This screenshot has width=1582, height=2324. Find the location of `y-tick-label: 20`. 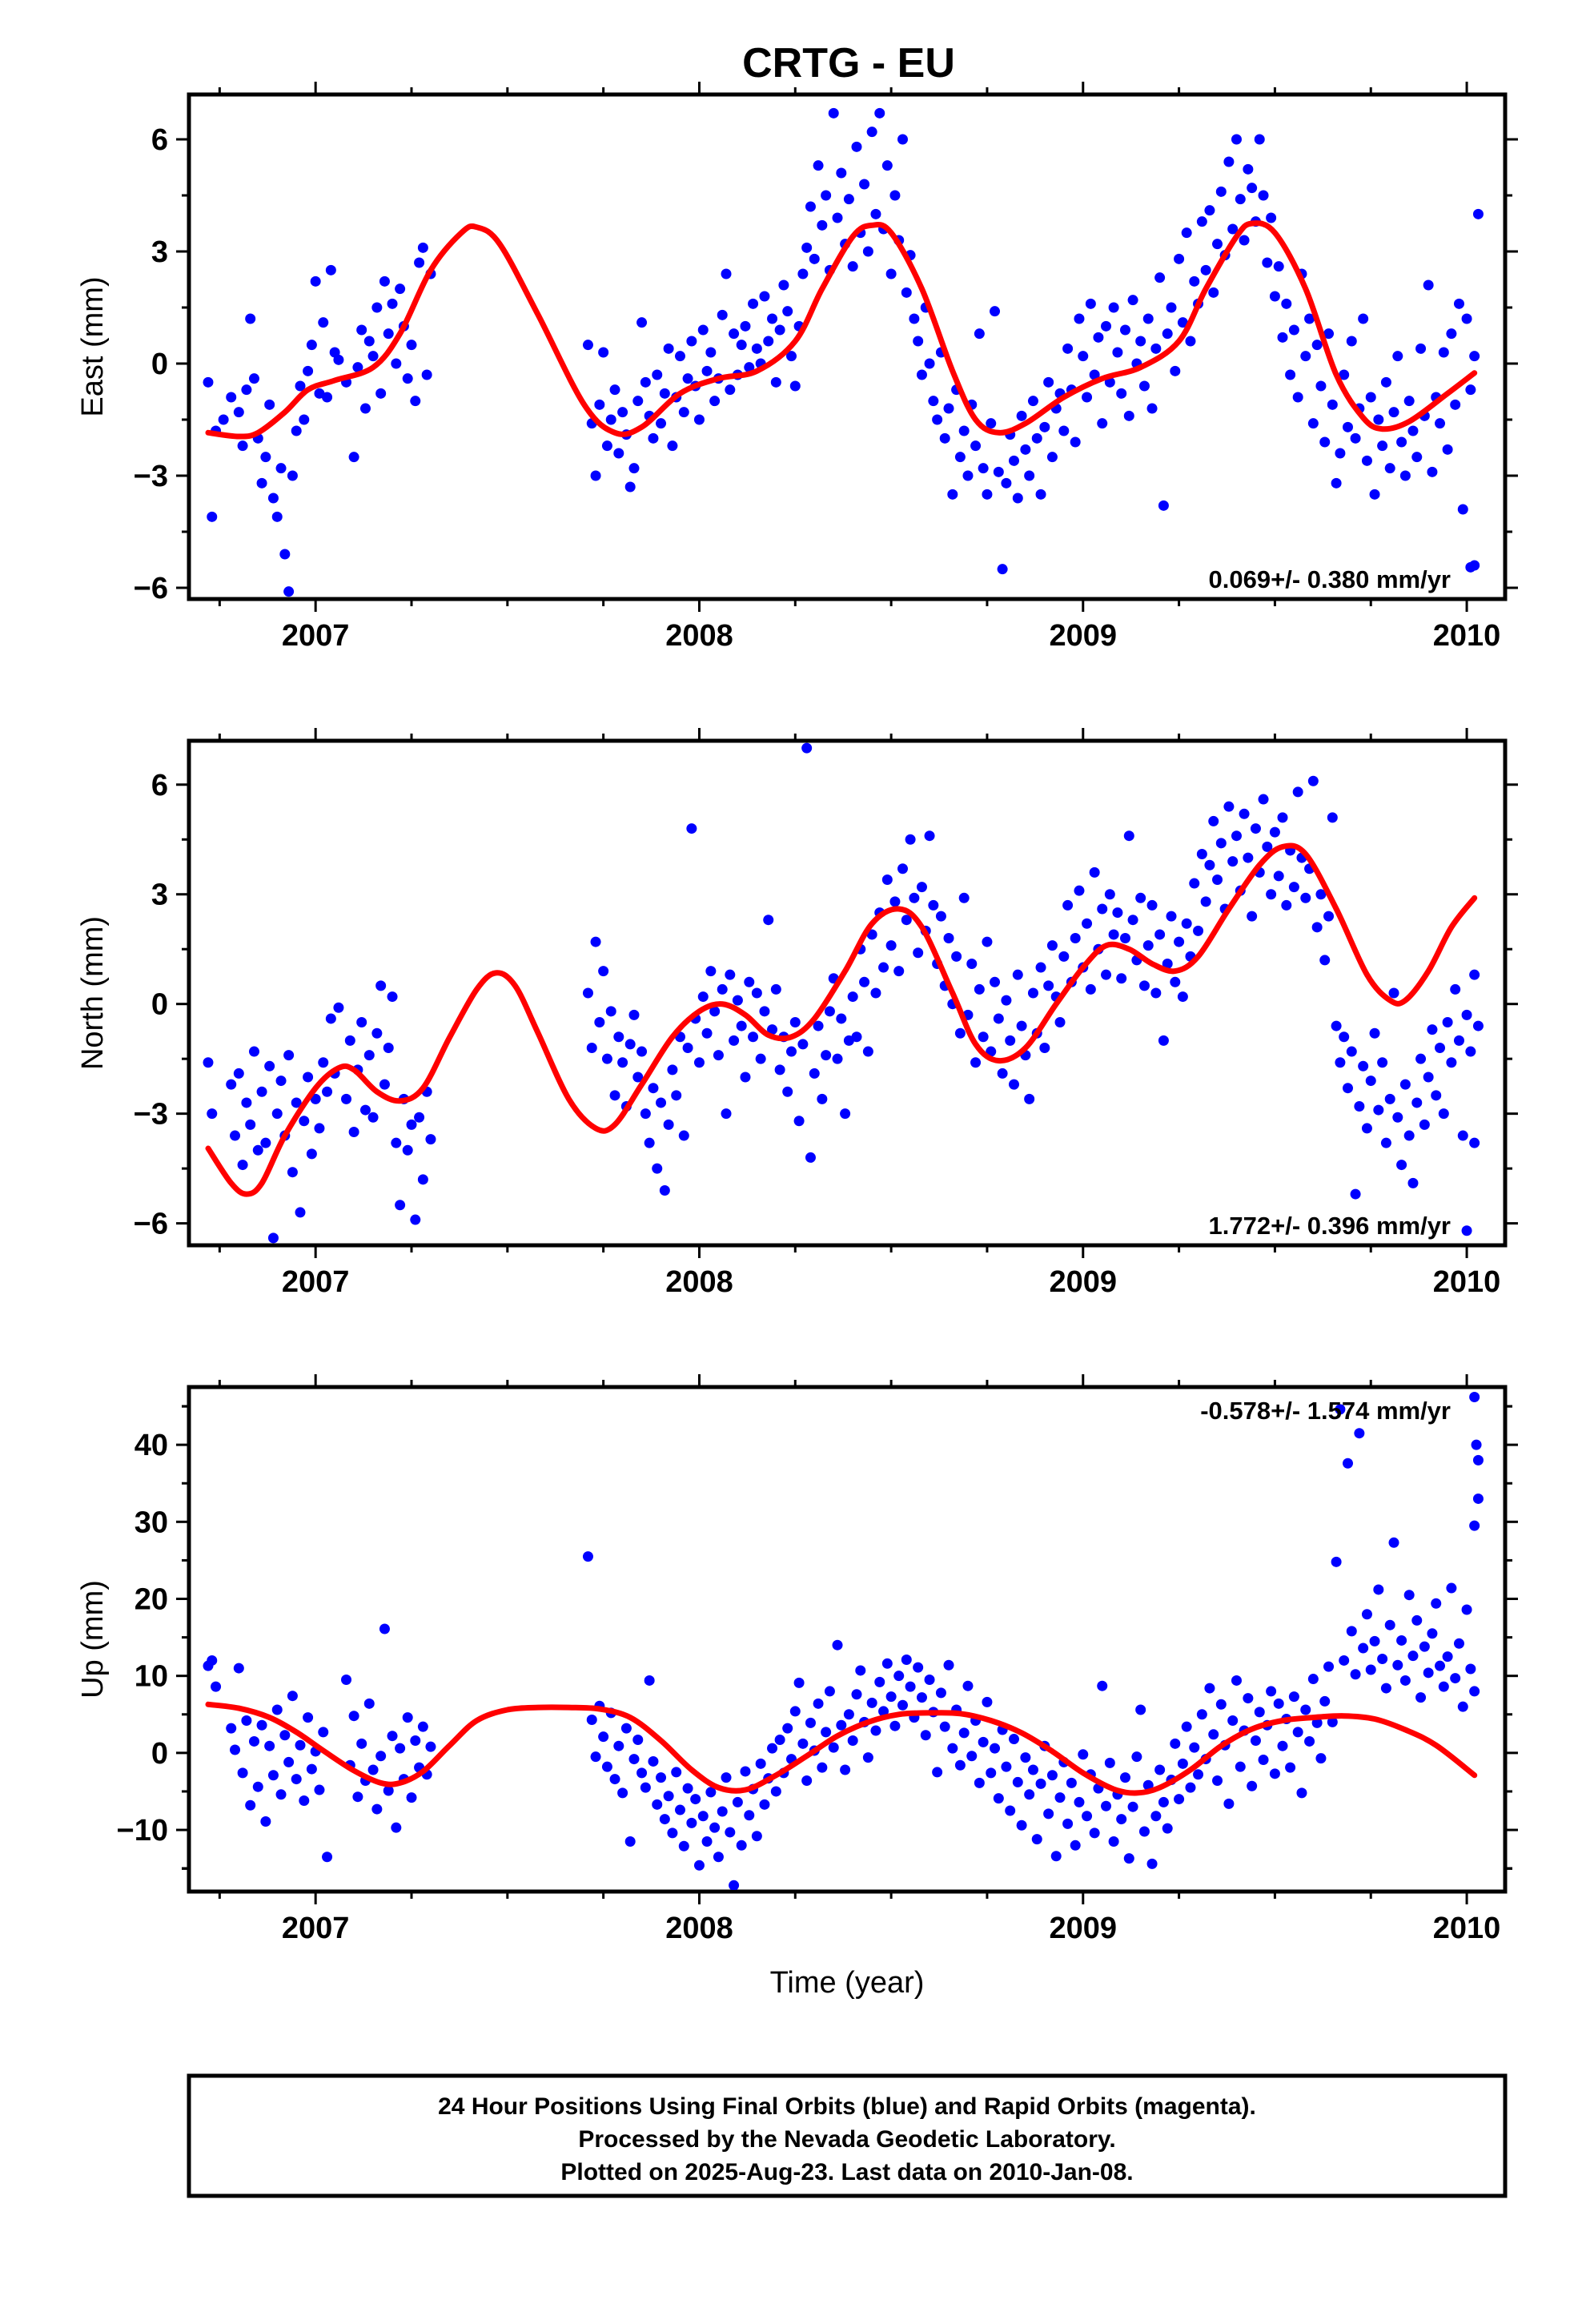

y-tick-label: 20 is located at coordinates (151, 1600).